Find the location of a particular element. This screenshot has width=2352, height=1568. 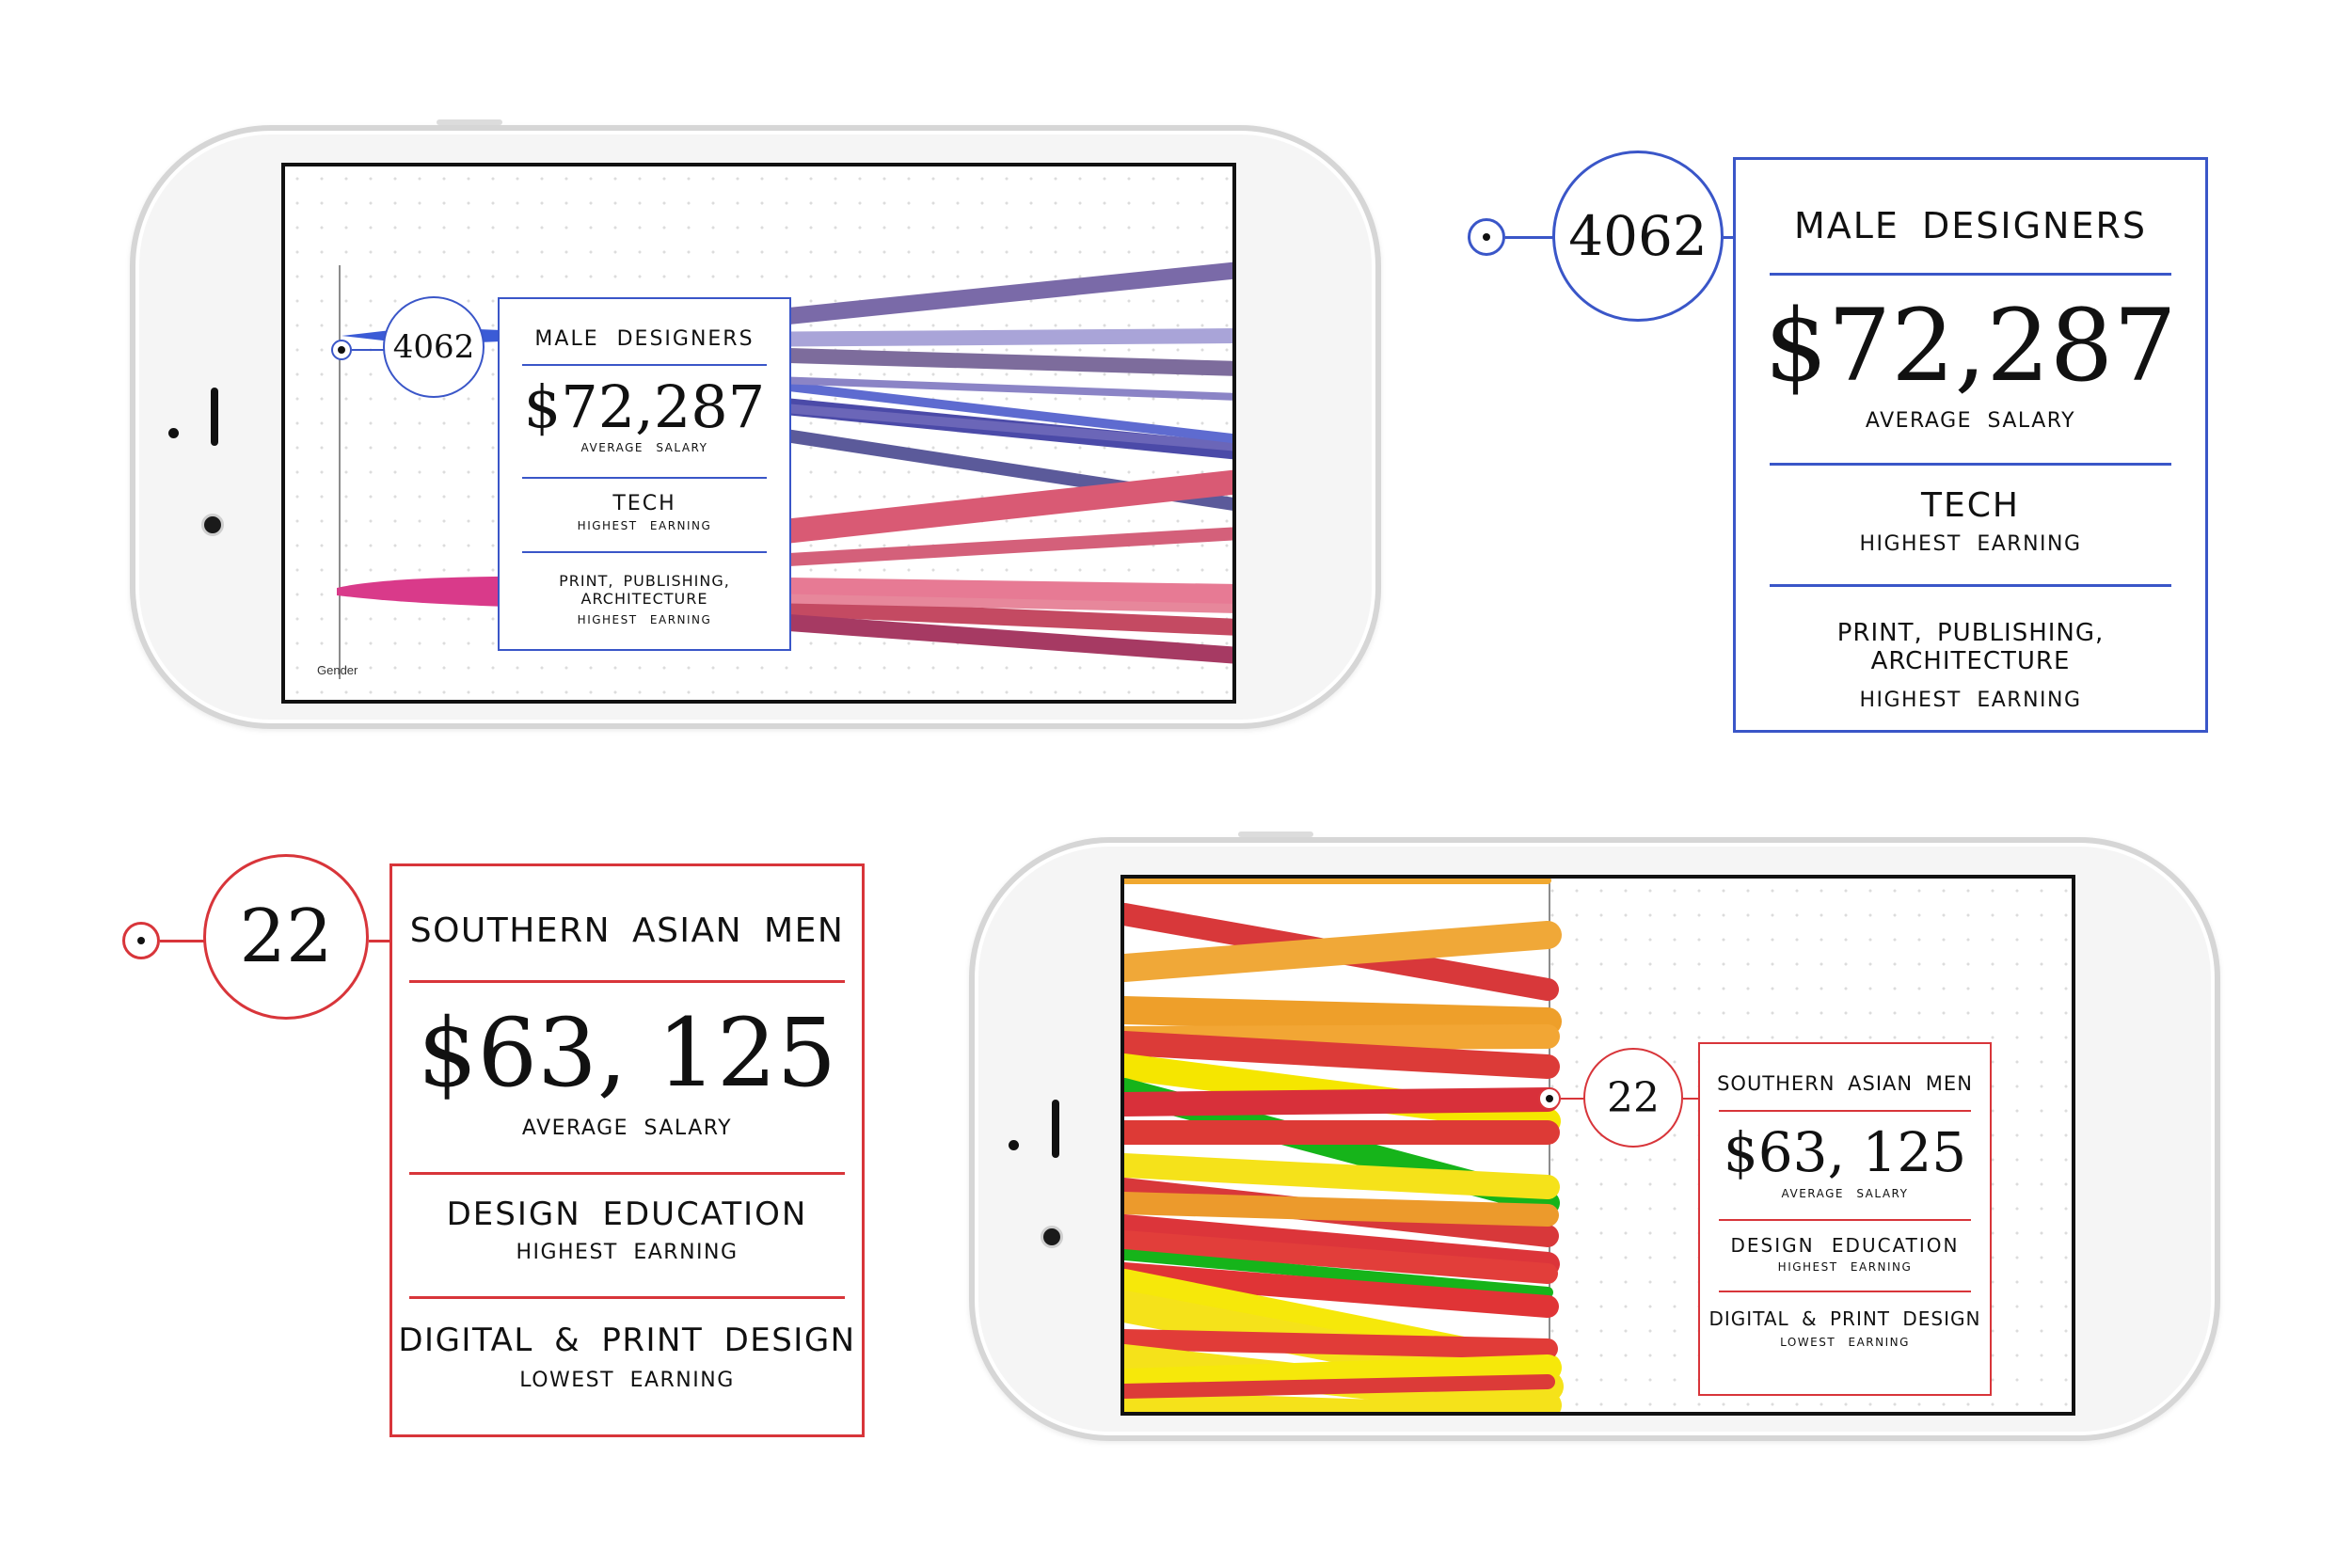

phone-top-button is located at coordinates (469, 122).